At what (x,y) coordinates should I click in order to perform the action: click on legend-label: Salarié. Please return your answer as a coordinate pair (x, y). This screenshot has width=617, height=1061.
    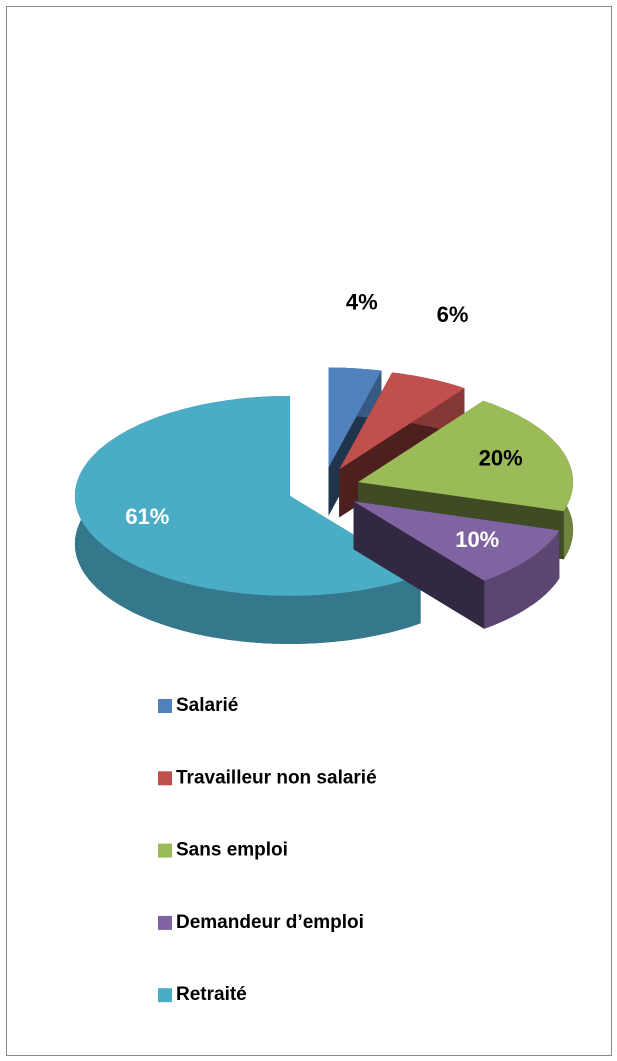
    Looking at the image, I should click on (207, 705).